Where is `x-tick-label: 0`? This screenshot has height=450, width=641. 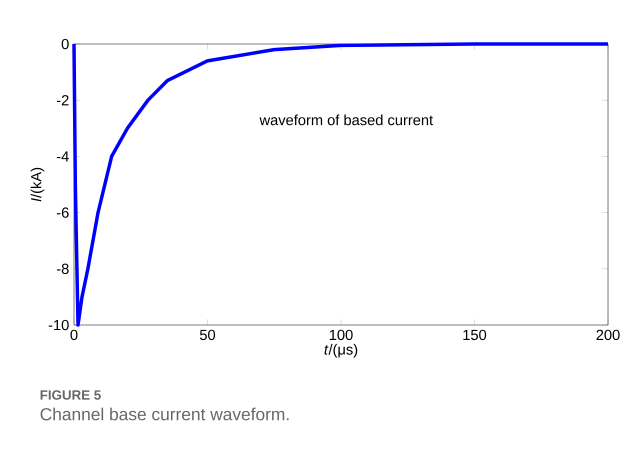
x-tick-label: 0 is located at coordinates (74, 335).